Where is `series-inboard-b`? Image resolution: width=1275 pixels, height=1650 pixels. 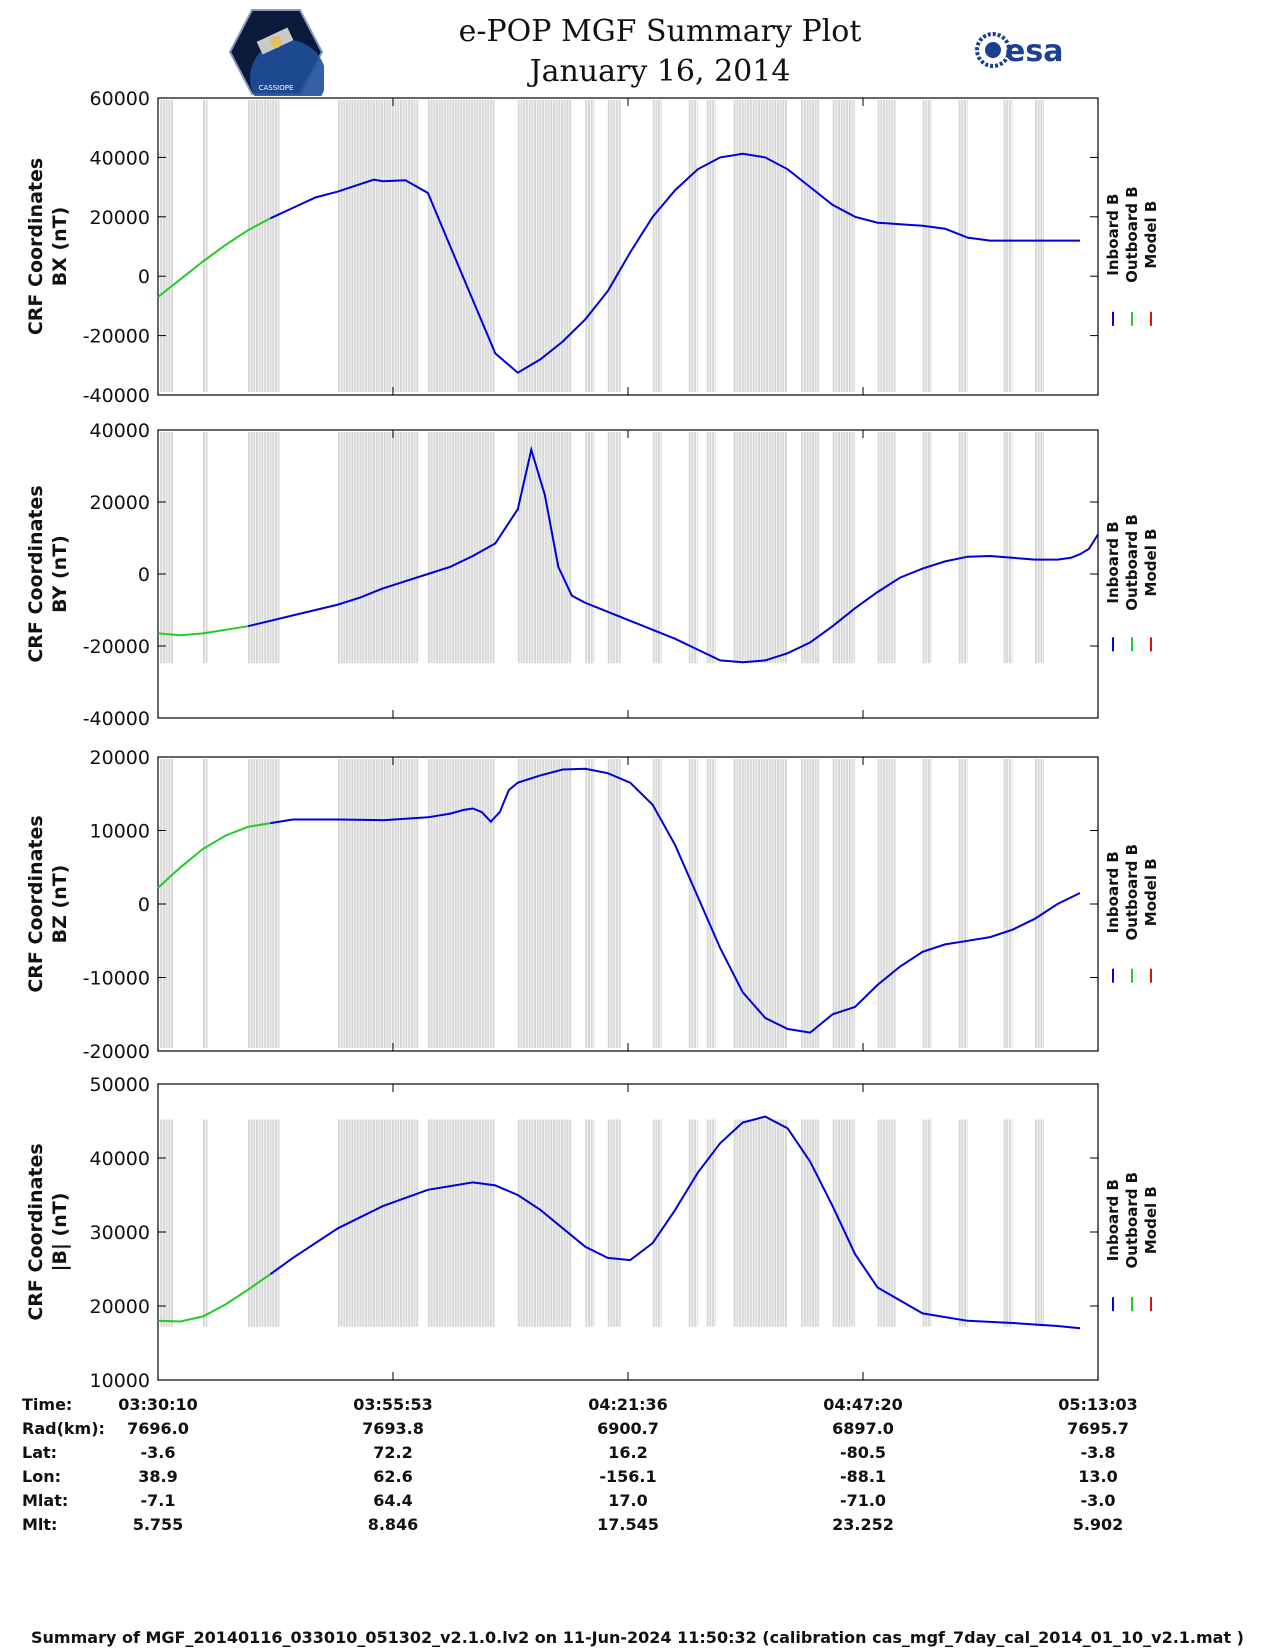 series-inboard-b is located at coordinates (674, 263).